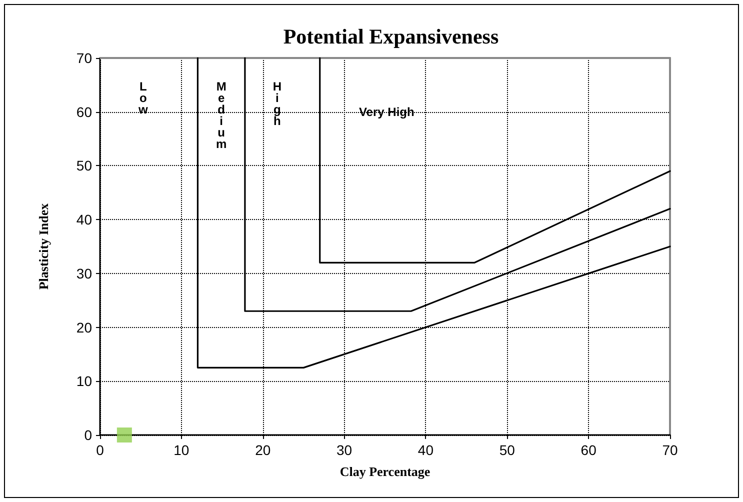 Image resolution: width=743 pixels, height=502 pixels. I want to click on y-tick-label: 20, so click(84, 327).